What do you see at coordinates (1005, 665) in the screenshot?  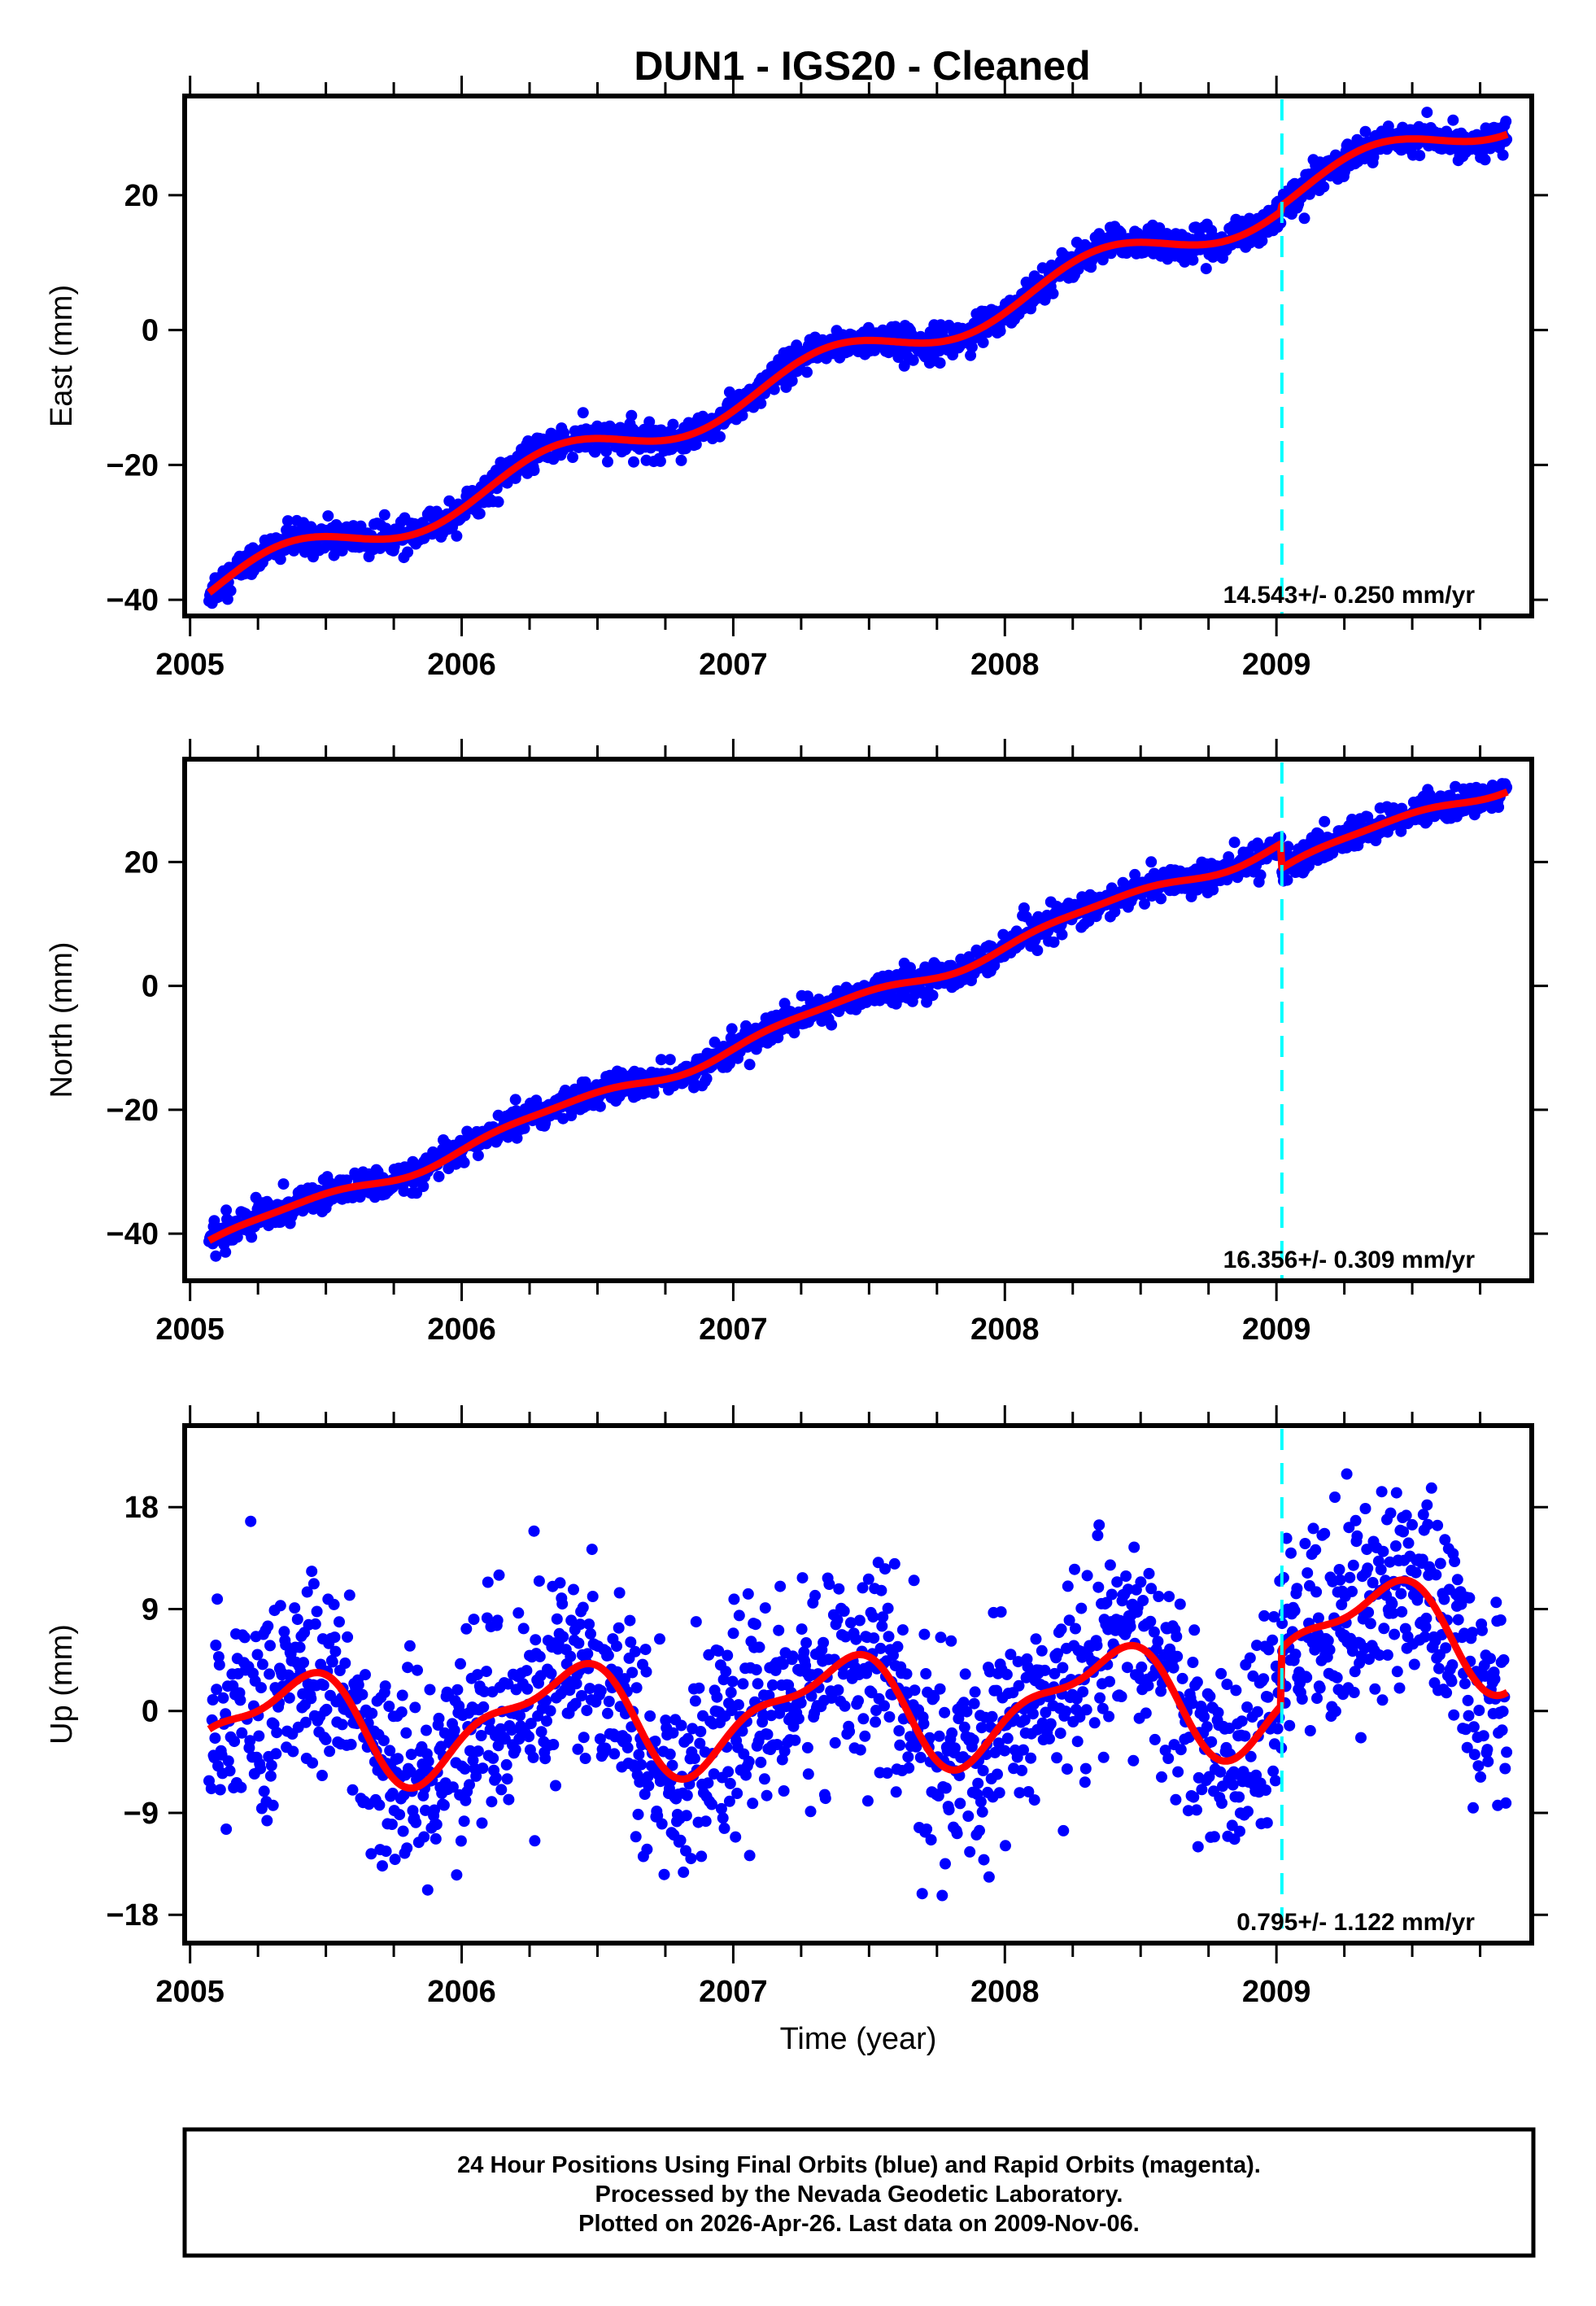 I see `x-tick-label: 2008` at bounding box center [1005, 665].